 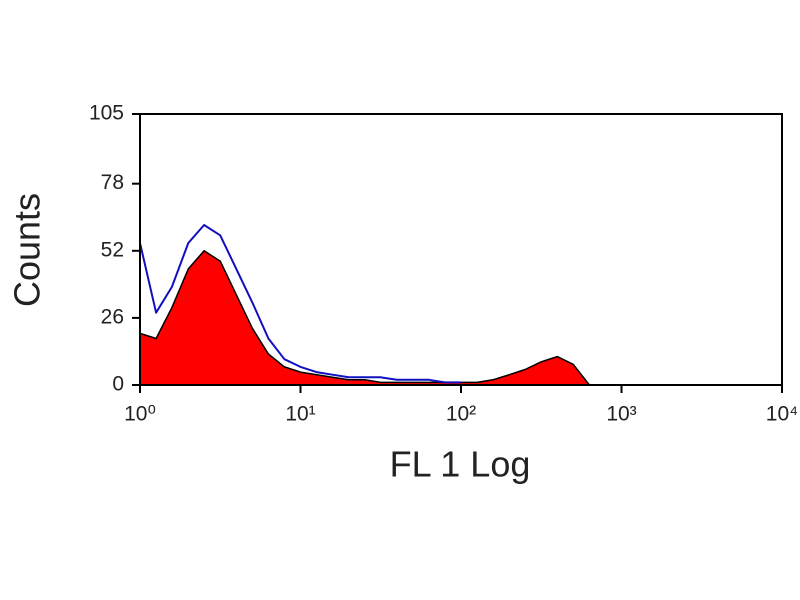 What do you see at coordinates (461, 414) in the screenshot?
I see `x-tick-label: 10²` at bounding box center [461, 414].